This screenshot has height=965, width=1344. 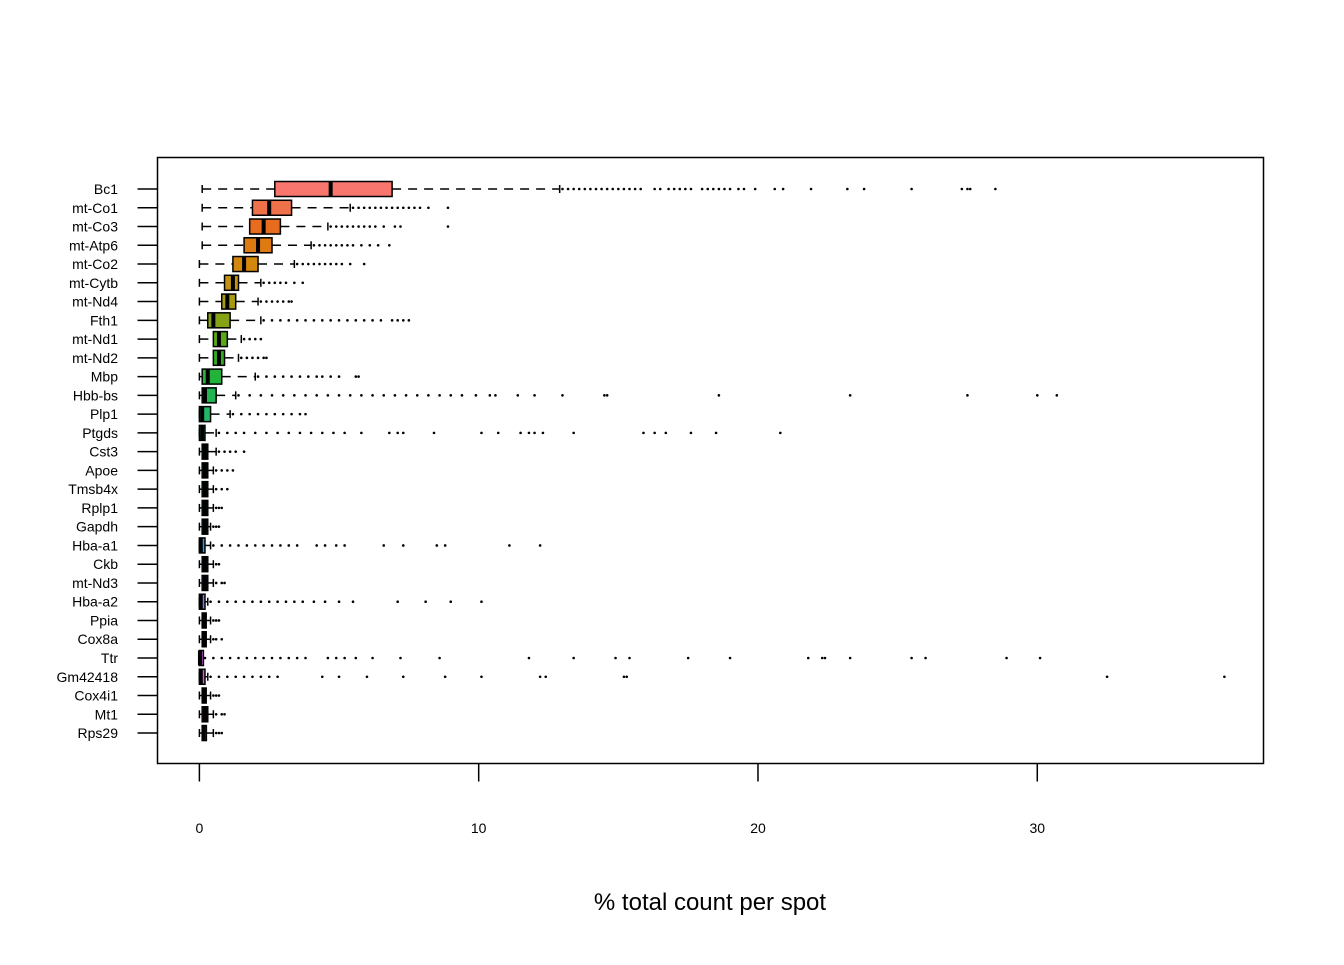 What do you see at coordinates (96, 696) in the screenshot?
I see `category-label: Cox4i1` at bounding box center [96, 696].